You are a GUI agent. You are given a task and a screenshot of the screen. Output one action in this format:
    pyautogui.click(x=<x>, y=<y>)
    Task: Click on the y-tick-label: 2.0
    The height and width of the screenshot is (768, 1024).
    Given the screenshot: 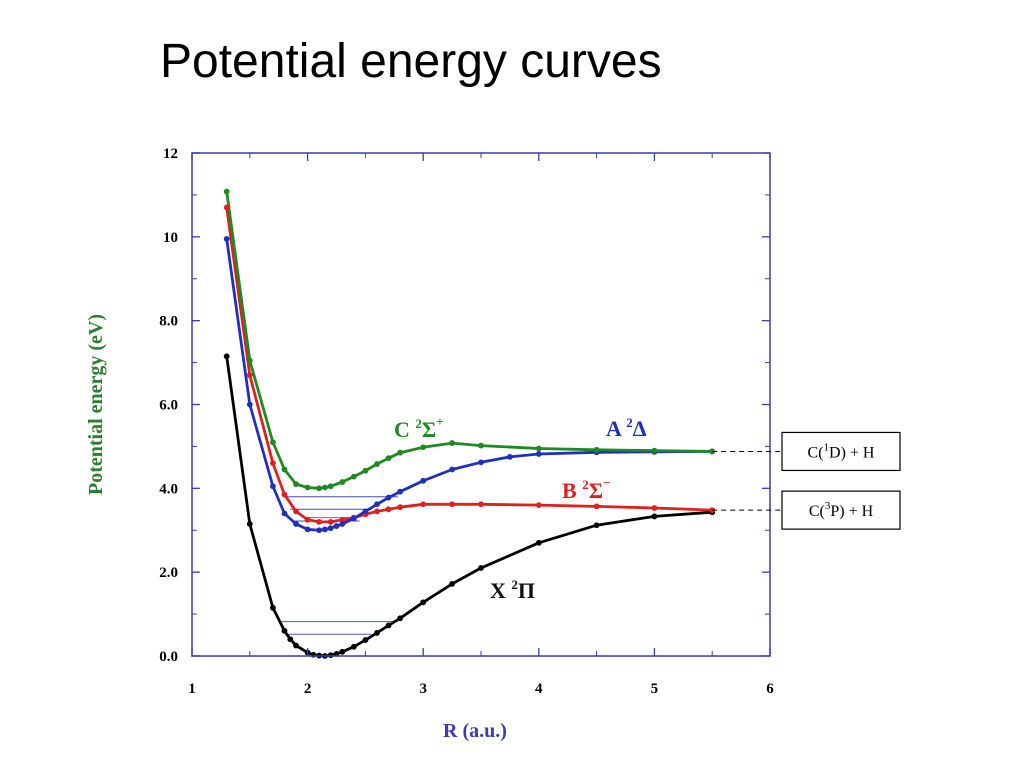 What is the action you would take?
    pyautogui.click(x=168, y=573)
    